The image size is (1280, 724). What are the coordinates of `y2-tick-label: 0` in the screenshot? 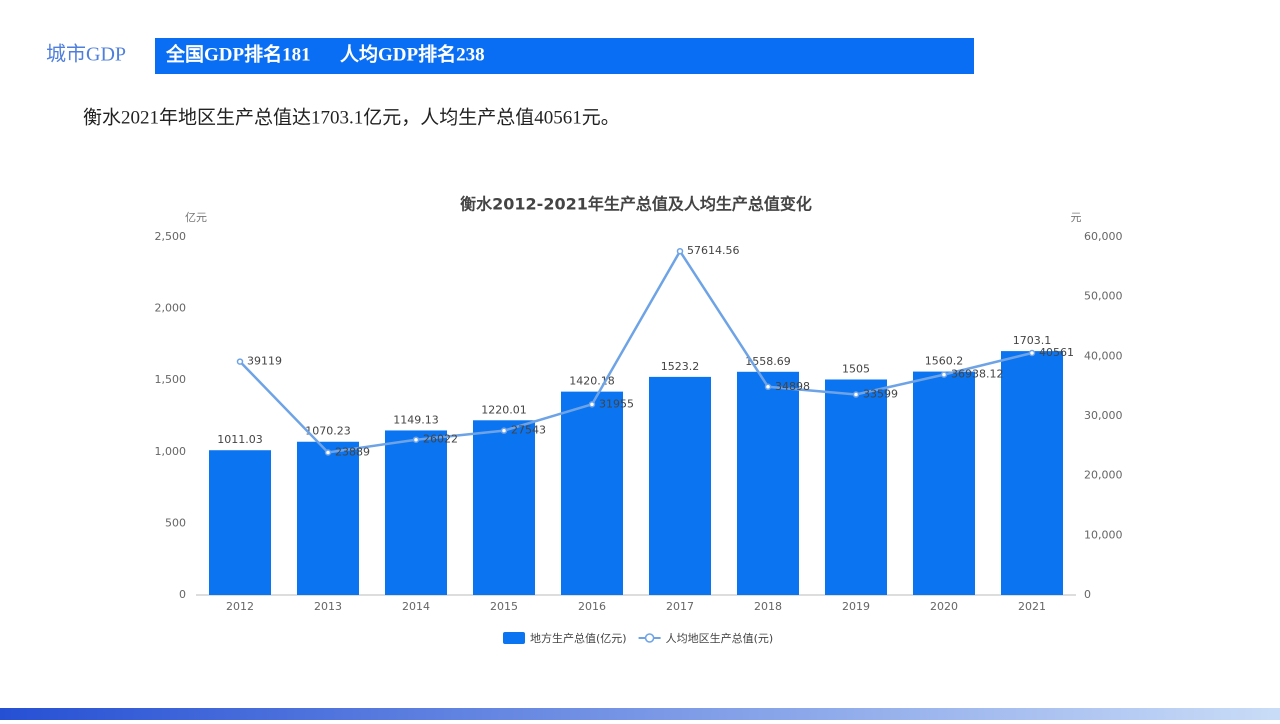 It's located at (1087, 594).